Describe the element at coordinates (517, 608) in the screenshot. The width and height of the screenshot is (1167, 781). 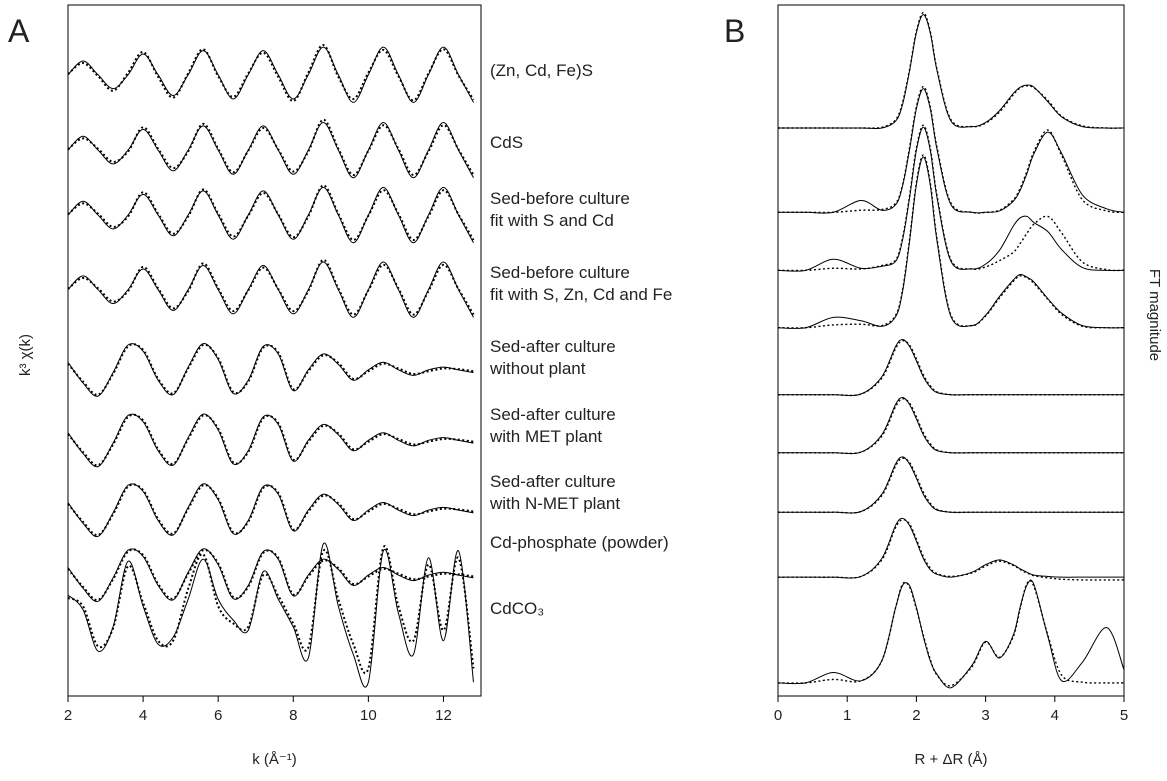
I see `legend-label: CdCO₃` at that location.